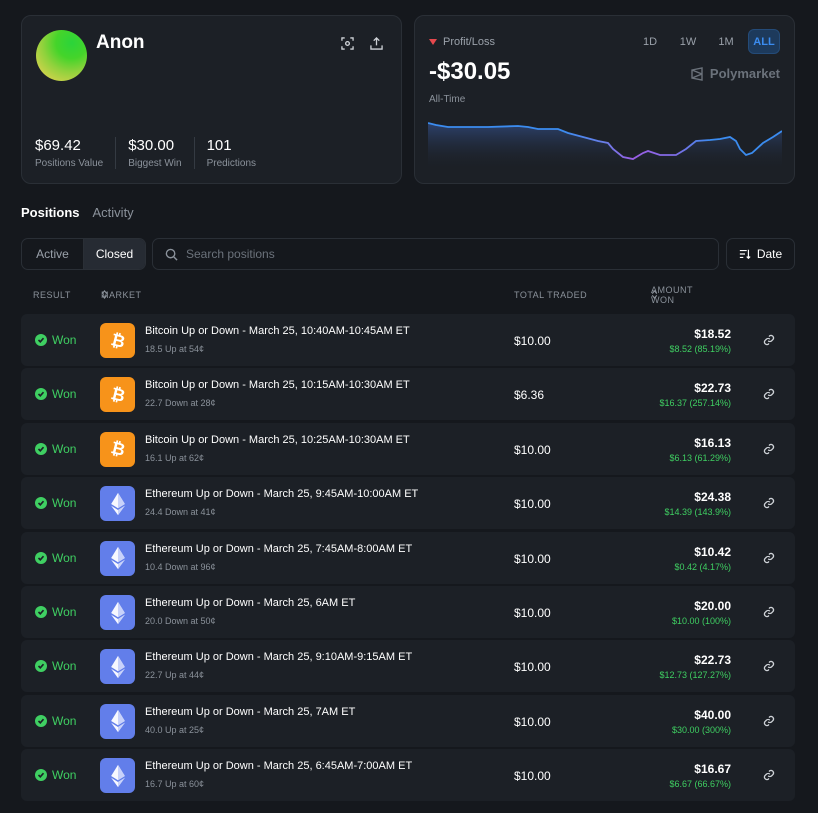 This screenshot has width=818, height=813. I want to click on share-icon, so click(376, 43).